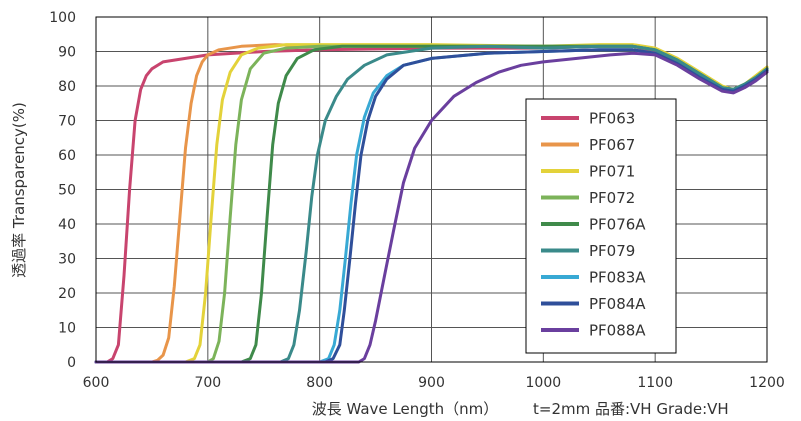 This screenshot has width=801, height=421. I want to click on y-tick-labels: 0 10 20 30 40 50 60 70 80 90 100, so click(62, 190).